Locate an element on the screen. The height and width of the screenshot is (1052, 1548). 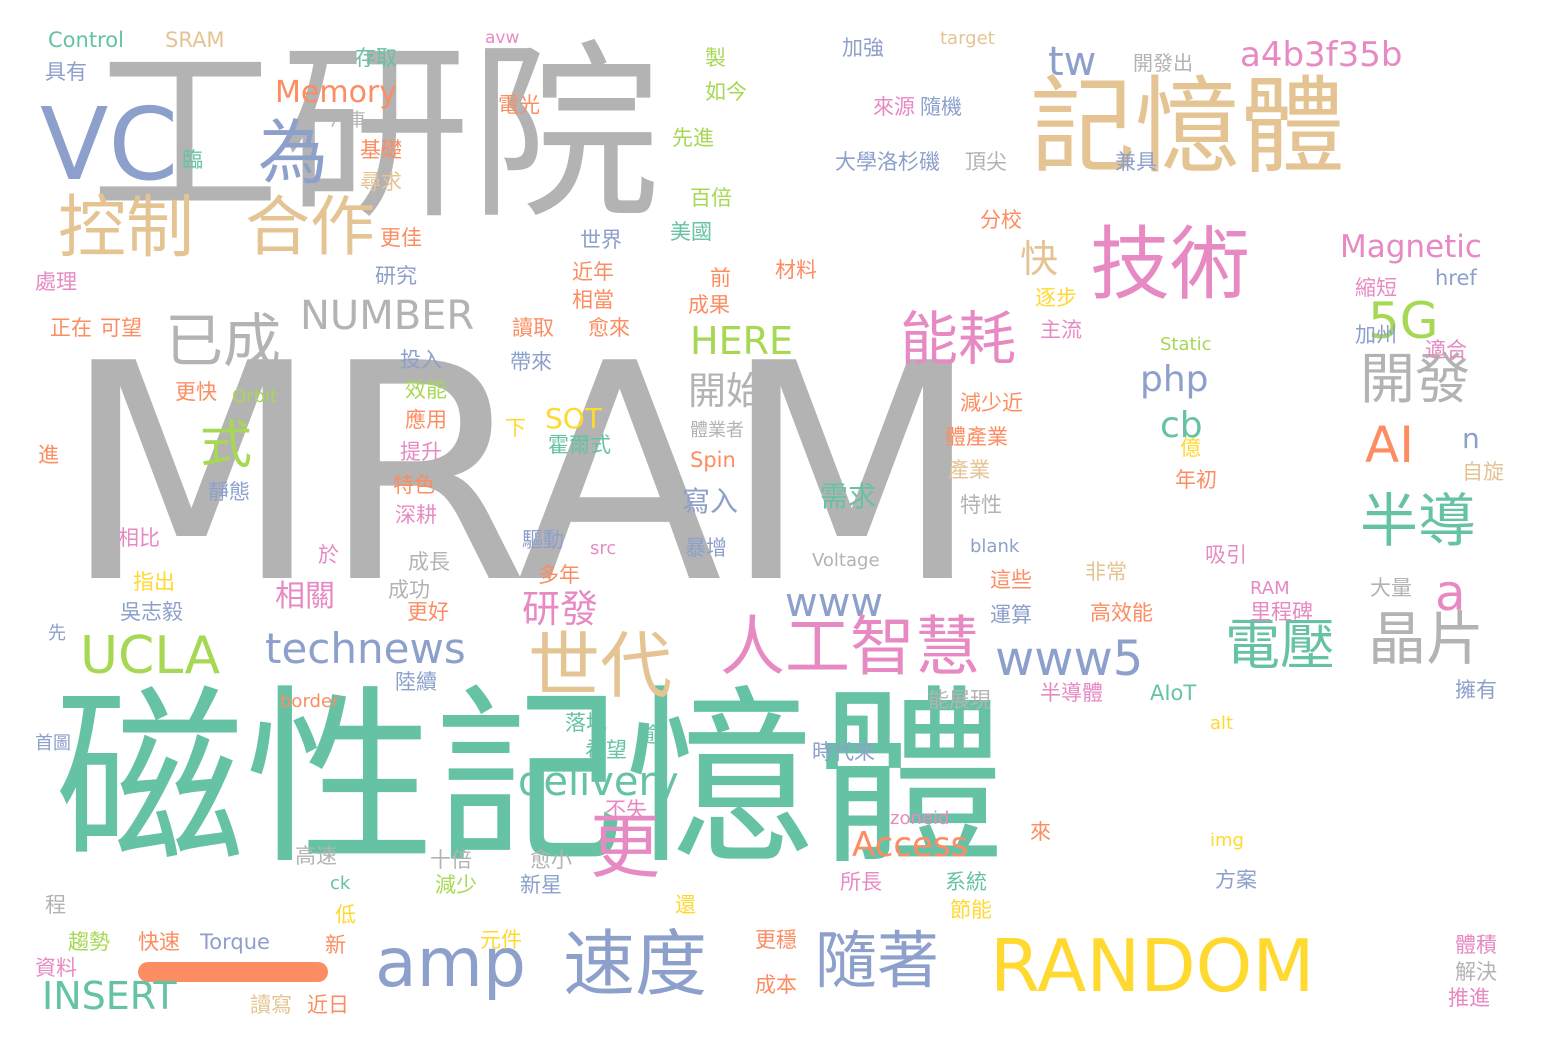
word: Access is located at coordinates (910, 845).